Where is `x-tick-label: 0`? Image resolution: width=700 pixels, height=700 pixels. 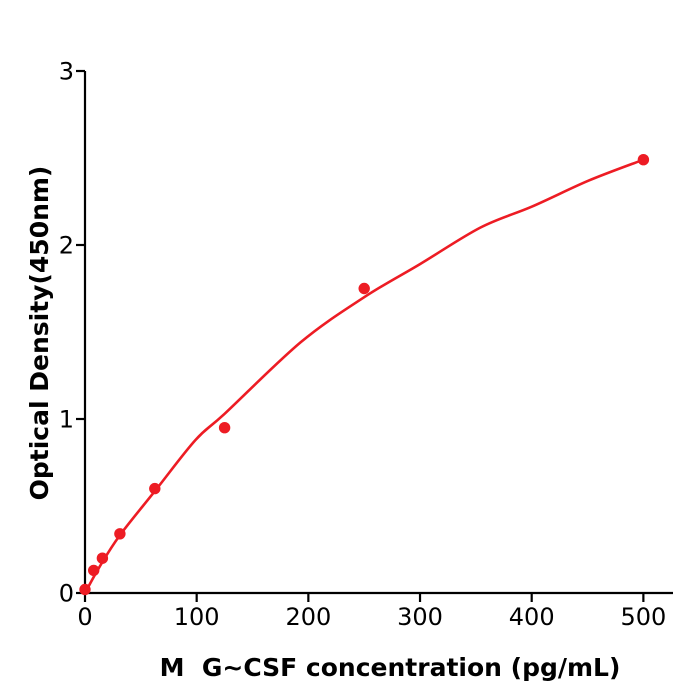 x-tick-label: 0 is located at coordinates (84, 617).